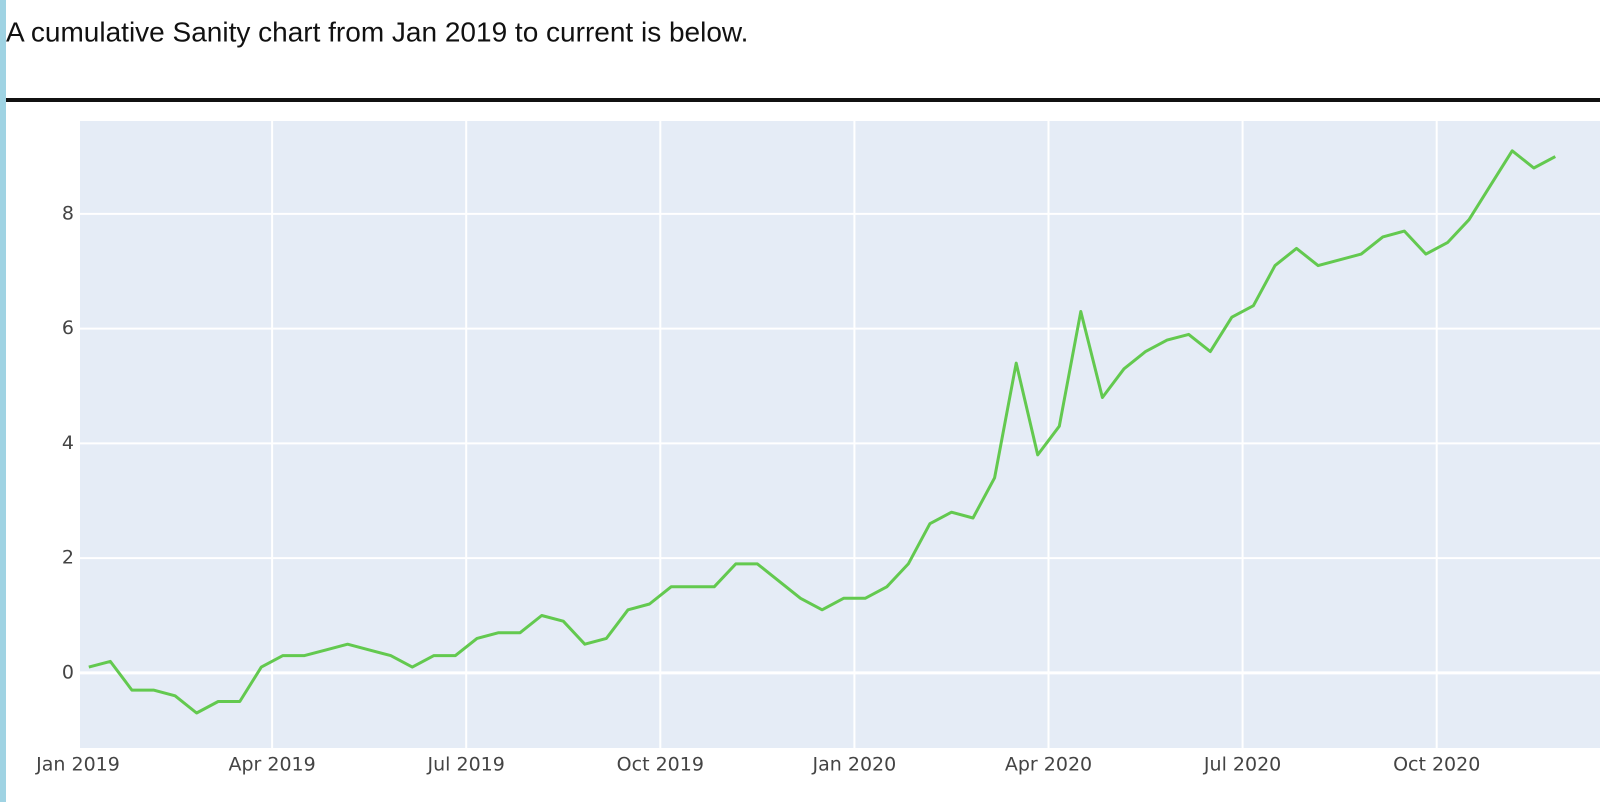 This screenshot has width=1600, height=802. What do you see at coordinates (77, 765) in the screenshot?
I see `x-tick-label: Jan 2019` at bounding box center [77, 765].